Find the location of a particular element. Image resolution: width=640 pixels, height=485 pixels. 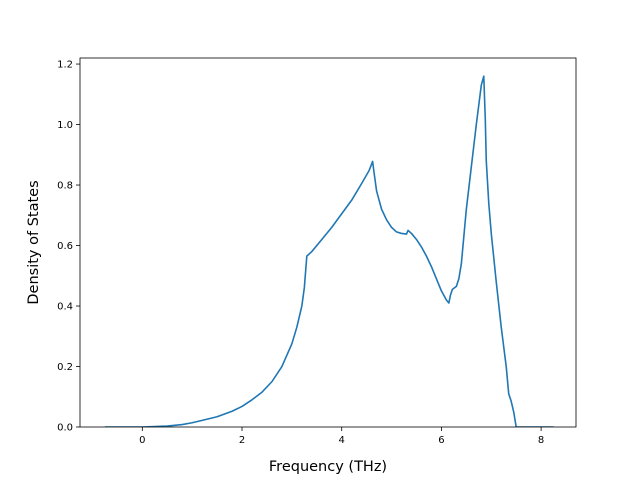

x-ticks: 0 2 4 6 8 is located at coordinates (341, 436).